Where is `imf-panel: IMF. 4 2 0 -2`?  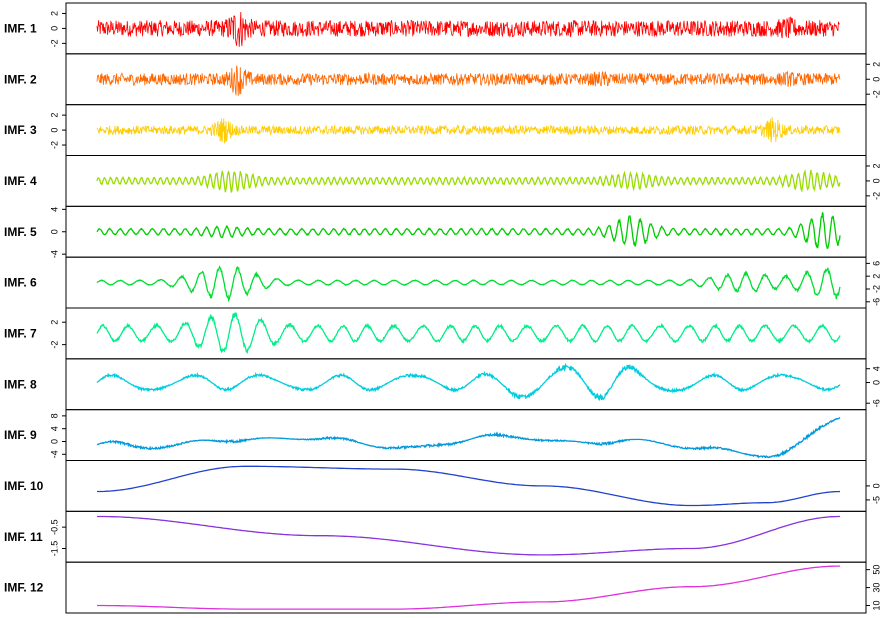 imf-panel: IMF. 4 2 0 -2 is located at coordinates (442, 181).